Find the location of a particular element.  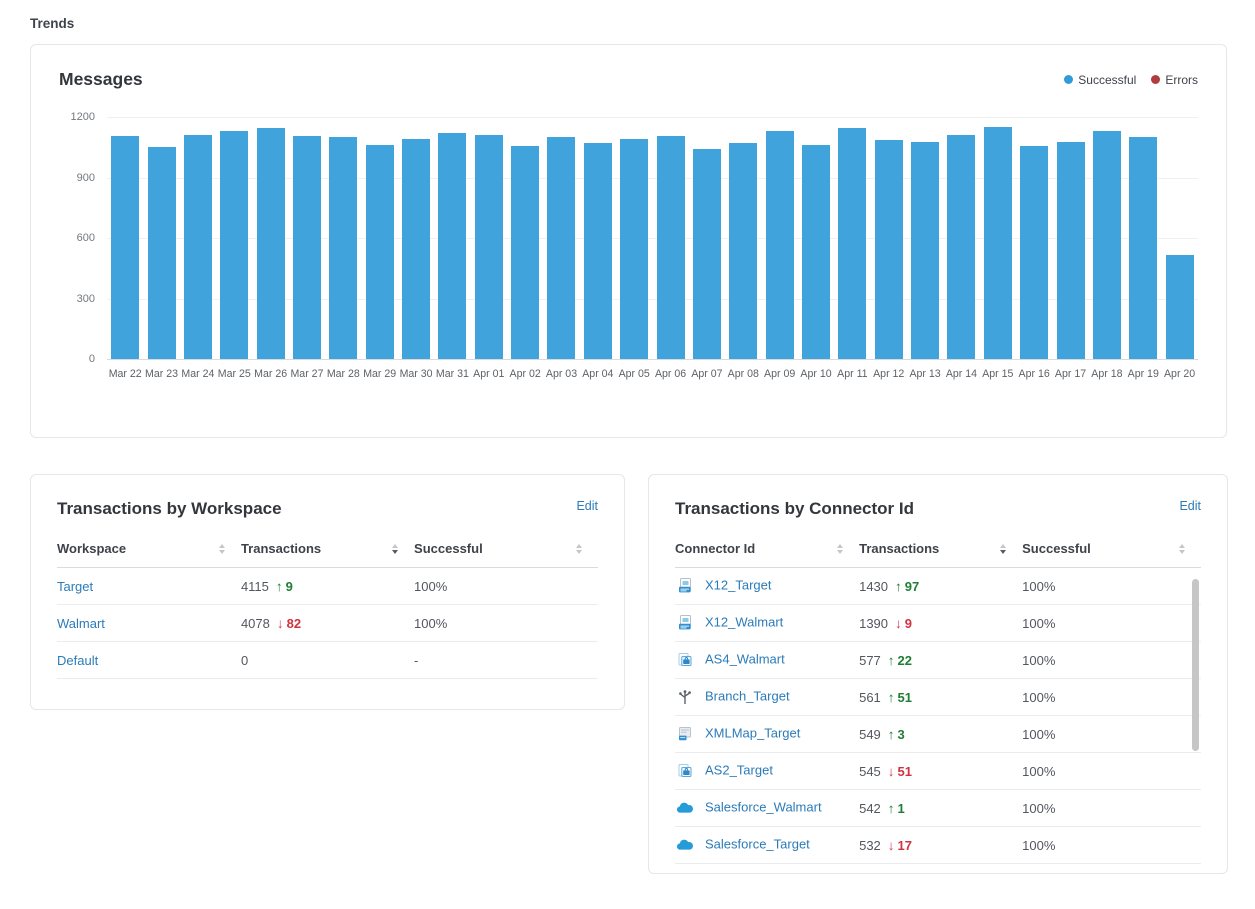

workspace-link-walmart: Walmart is located at coordinates (81, 623).